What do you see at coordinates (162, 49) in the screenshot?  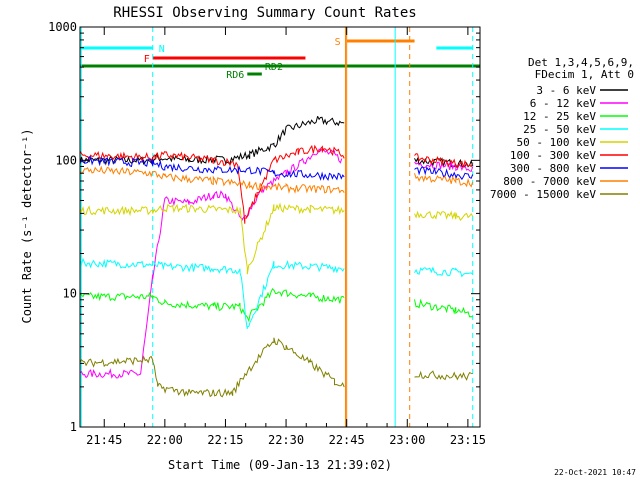 I see `flag-label-n: N` at bounding box center [162, 49].